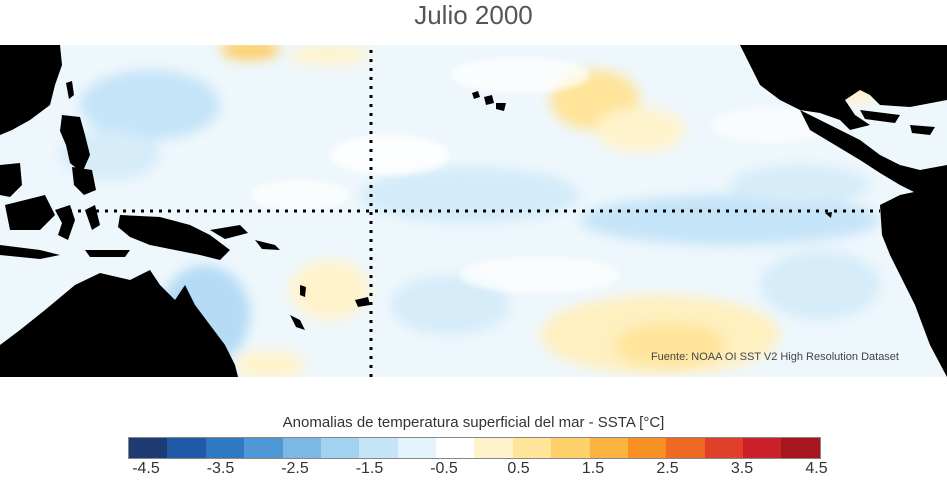 The width and height of the screenshot is (947, 482). What do you see at coordinates (828, 215) in the screenshot?
I see `land-galapagos` at bounding box center [828, 215].